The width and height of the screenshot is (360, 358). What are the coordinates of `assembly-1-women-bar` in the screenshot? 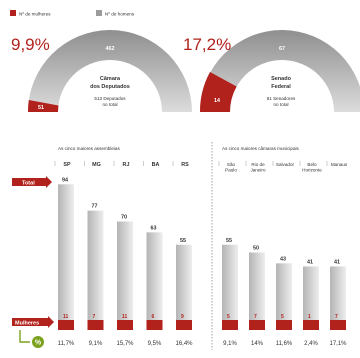 It's located at (95, 325).